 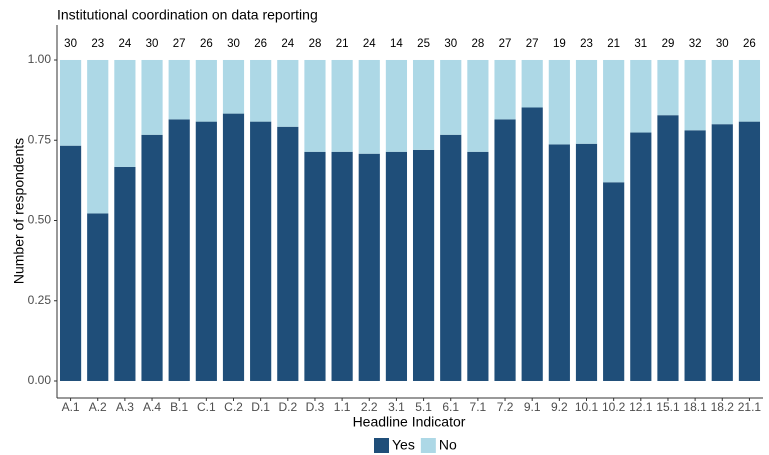 I want to click on x-tick-label: B.1, so click(x=179, y=407).